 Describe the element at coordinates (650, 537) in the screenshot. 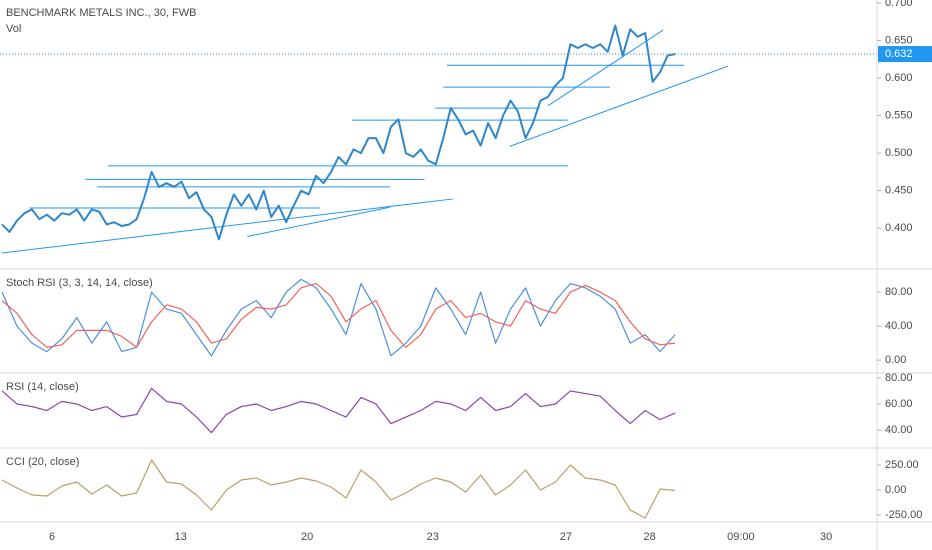

I see `x-tick-label: 28` at that location.